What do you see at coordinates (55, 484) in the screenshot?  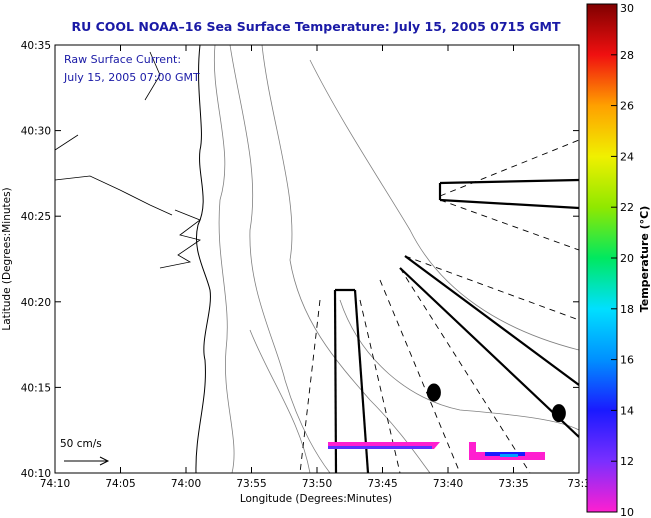 I see `x-tick-label: 74:10` at bounding box center [55, 484].